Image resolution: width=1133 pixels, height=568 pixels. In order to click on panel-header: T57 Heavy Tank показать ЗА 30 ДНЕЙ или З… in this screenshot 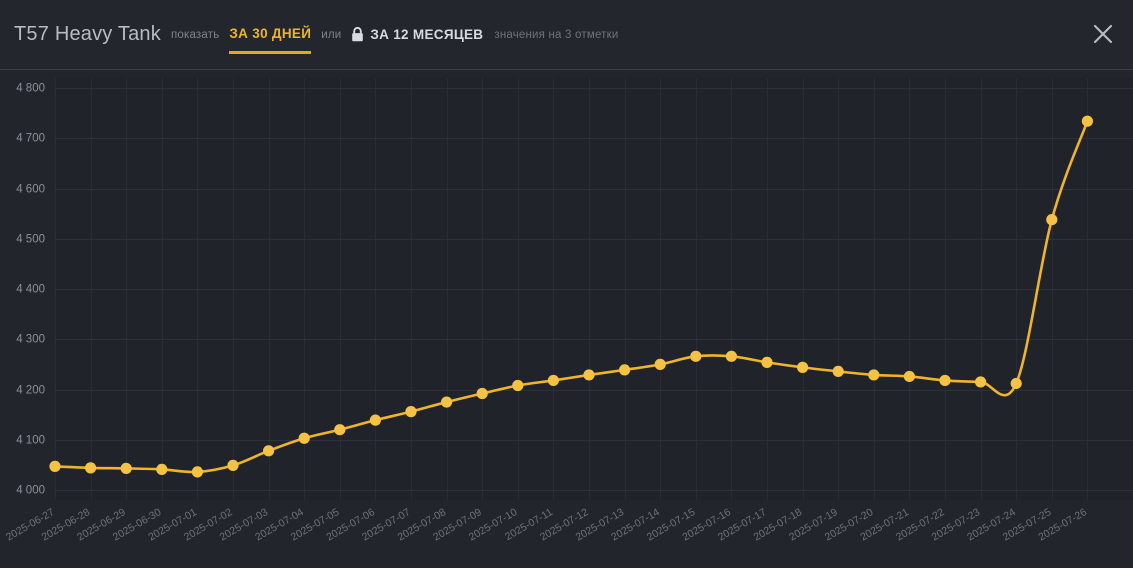, I will do `click(566, 35)`.